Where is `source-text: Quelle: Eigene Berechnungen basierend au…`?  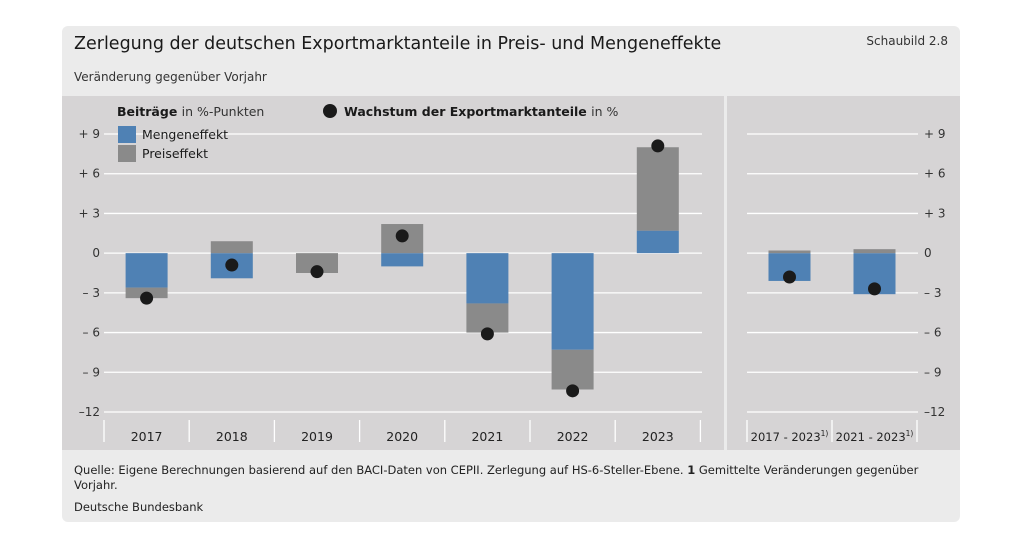 source-text: Quelle: Eigene Berechnungen basierend au… is located at coordinates (379, 470).